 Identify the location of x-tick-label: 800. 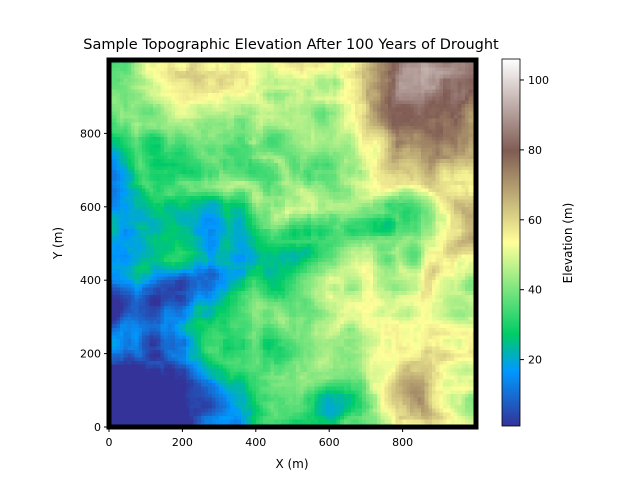
(402, 442).